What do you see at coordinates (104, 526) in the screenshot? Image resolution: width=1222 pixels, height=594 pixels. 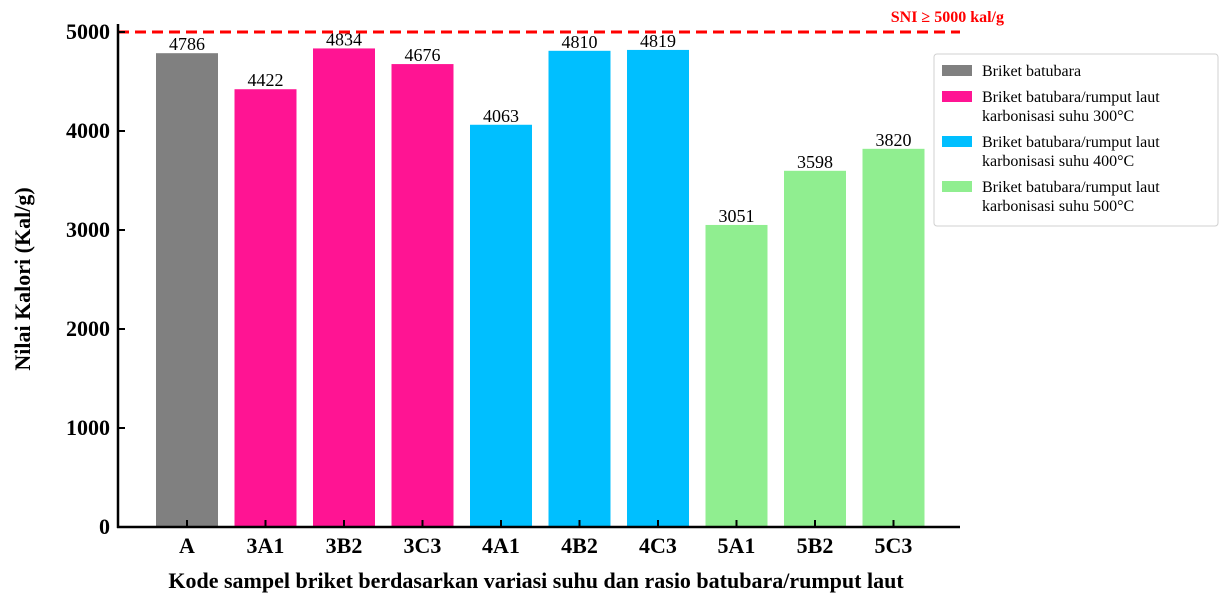 I see `y-tick-label-0: 0` at bounding box center [104, 526].